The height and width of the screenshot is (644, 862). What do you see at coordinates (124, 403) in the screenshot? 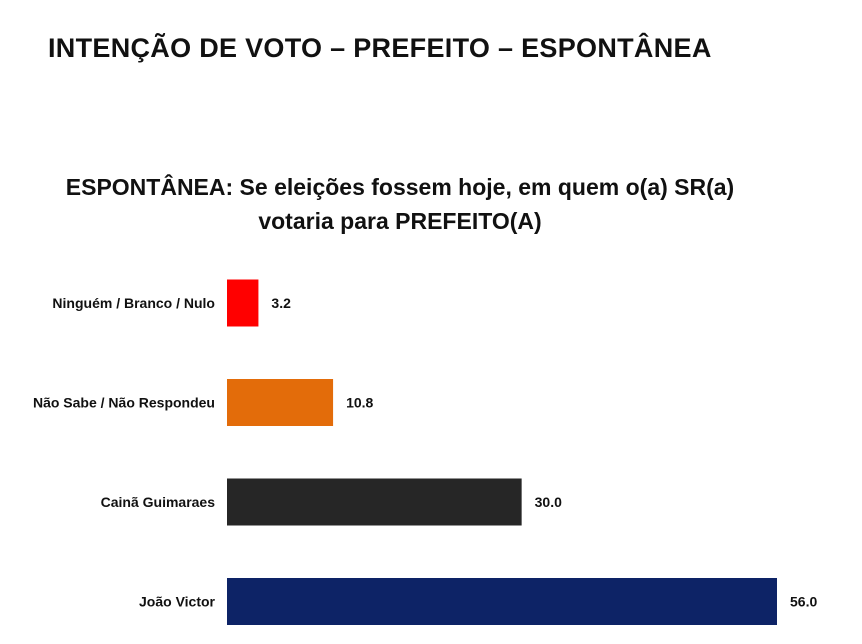
I see `category-label-1: Não Sabe / Não Respondeu` at bounding box center [124, 403].